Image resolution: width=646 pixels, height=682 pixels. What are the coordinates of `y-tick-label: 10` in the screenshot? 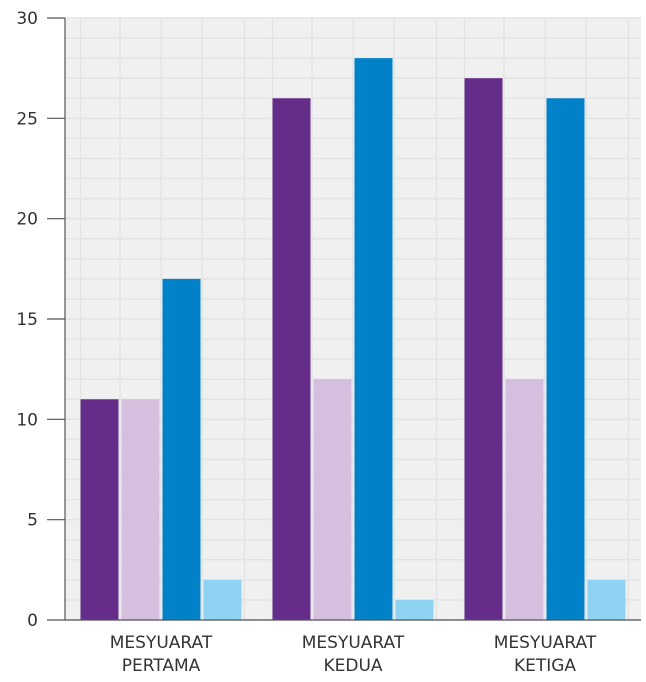 It's located at (27, 420).